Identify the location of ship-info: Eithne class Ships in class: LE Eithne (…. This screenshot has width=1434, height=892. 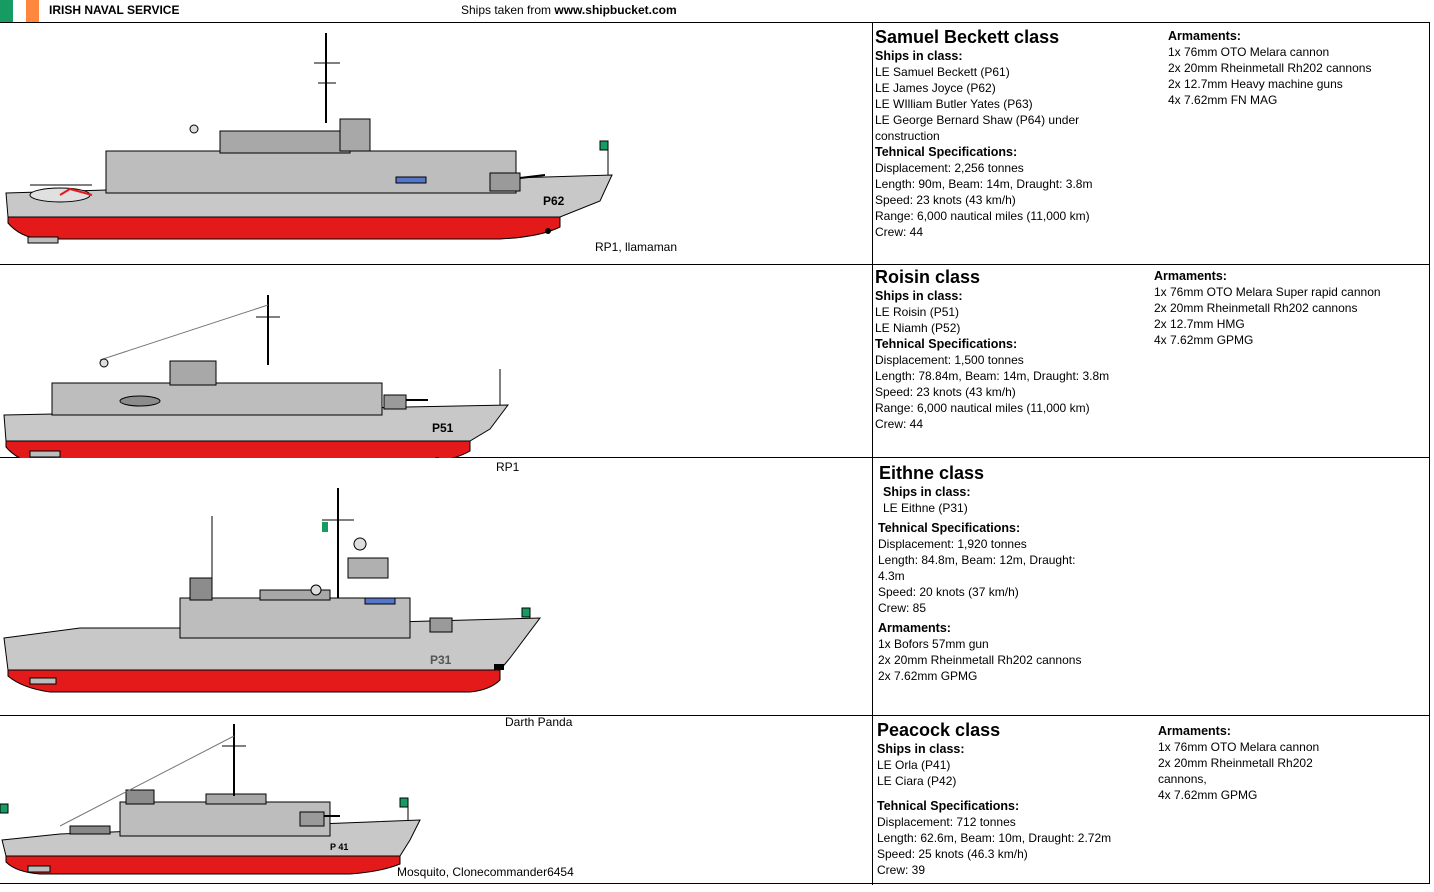
(993, 573).